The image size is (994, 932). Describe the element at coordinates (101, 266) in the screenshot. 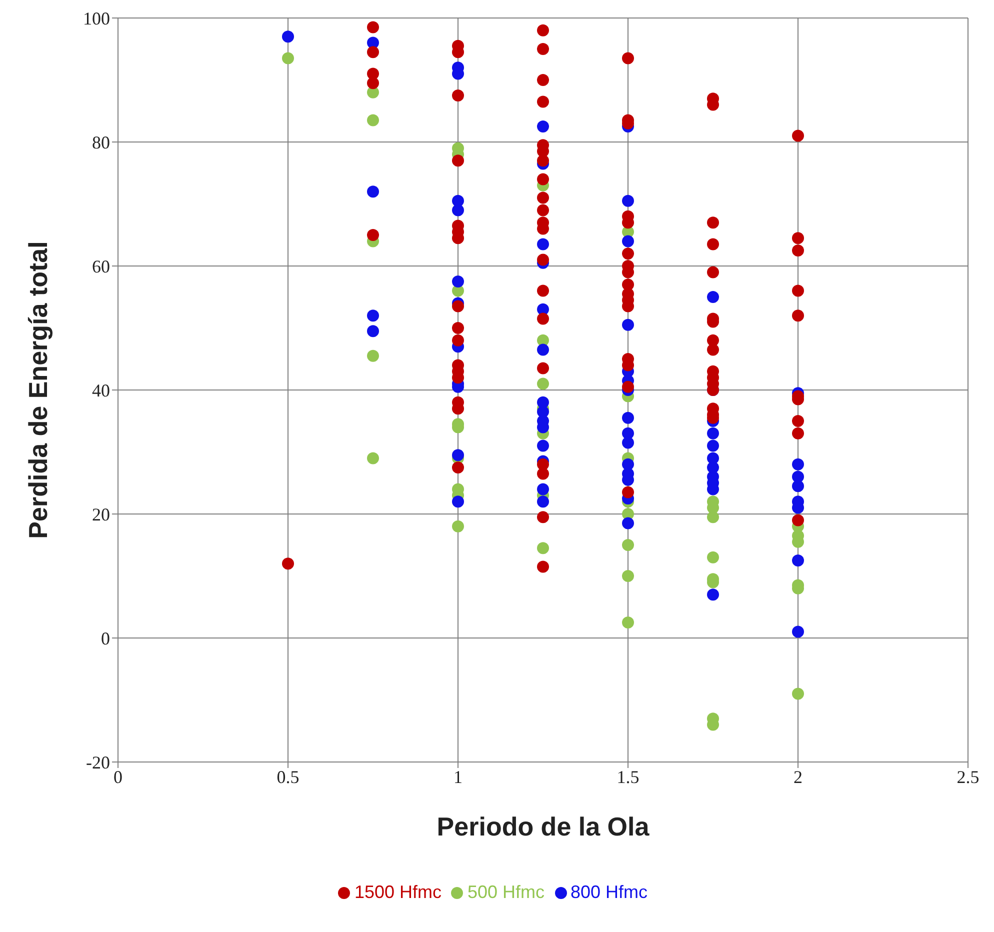

I see `y-tick-label: 60` at that location.